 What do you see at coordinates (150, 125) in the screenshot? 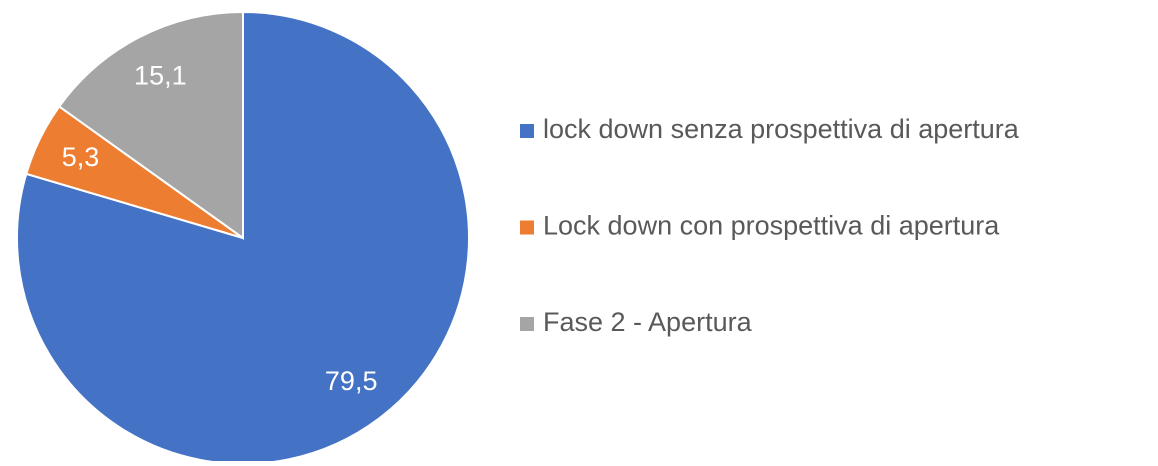
I see `pie-slice` at bounding box center [150, 125].